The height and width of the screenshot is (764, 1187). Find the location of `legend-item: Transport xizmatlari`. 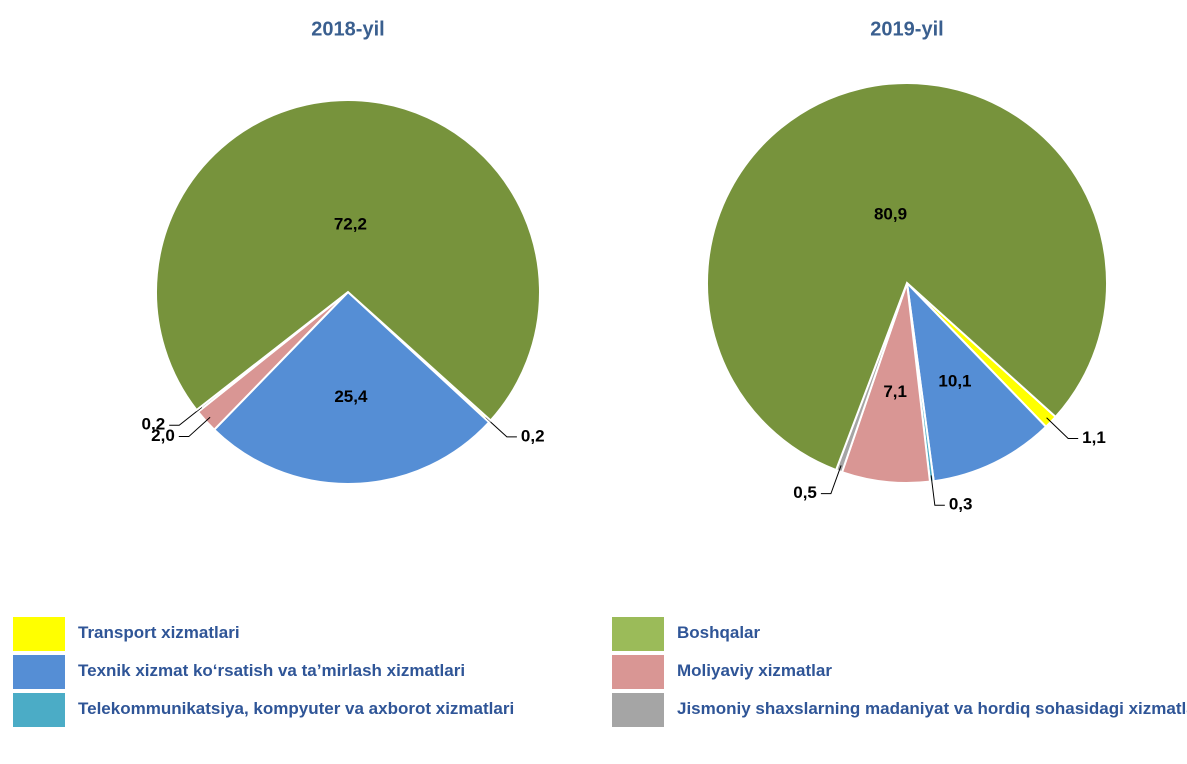

legend-item: Transport xizmatlari is located at coordinates (295, 634).